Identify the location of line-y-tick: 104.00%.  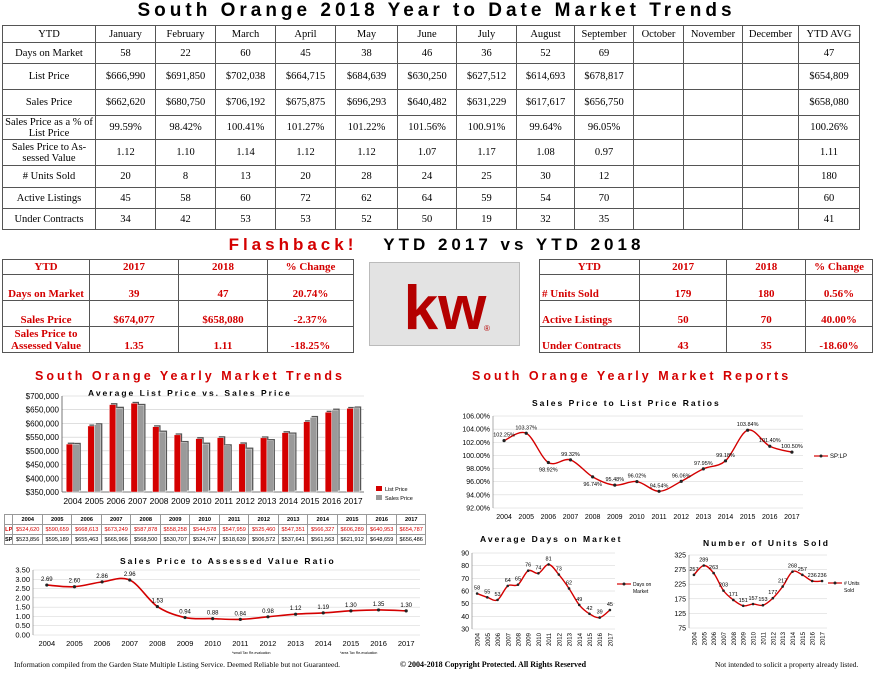
(476, 430).